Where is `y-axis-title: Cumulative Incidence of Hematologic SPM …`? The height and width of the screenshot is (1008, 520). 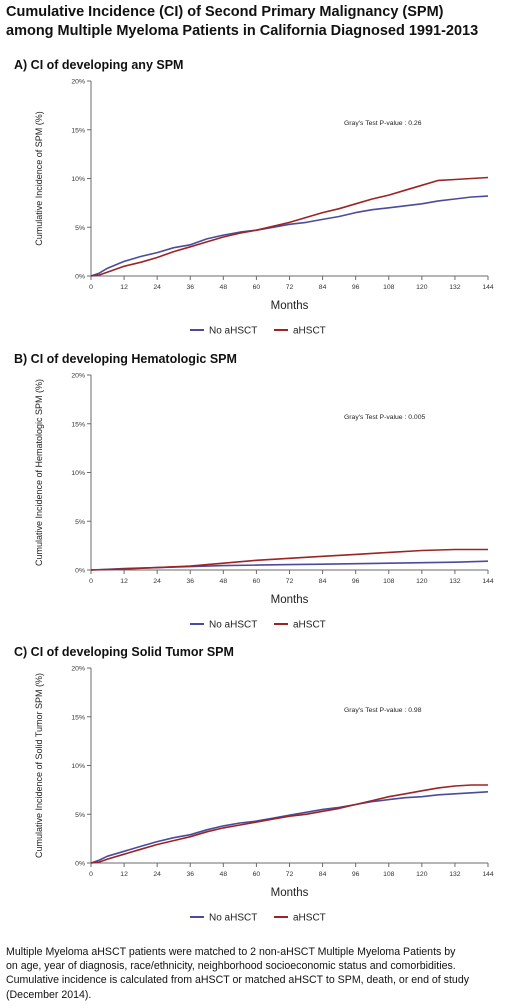 y-axis-title: Cumulative Incidence of Hematologic SPM … is located at coordinates (39, 472).